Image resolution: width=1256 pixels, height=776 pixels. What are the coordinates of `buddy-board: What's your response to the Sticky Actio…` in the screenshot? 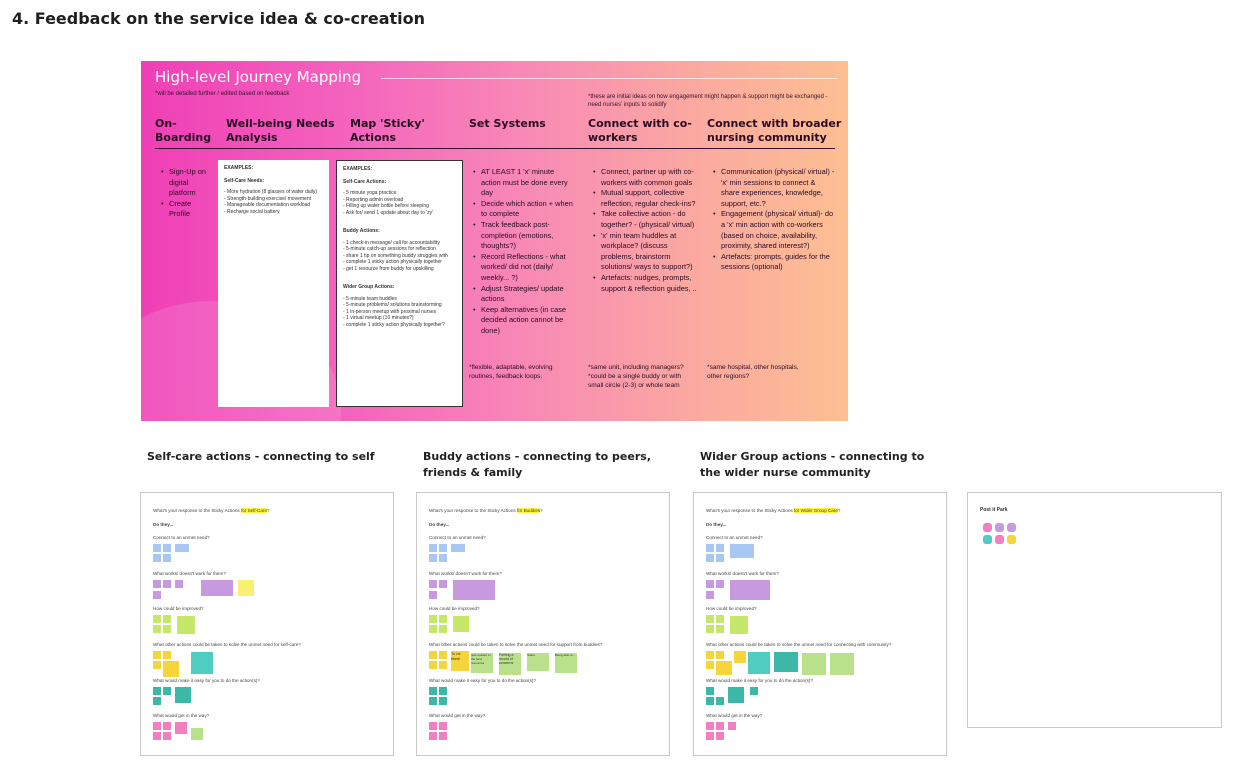 It's located at (543, 624).